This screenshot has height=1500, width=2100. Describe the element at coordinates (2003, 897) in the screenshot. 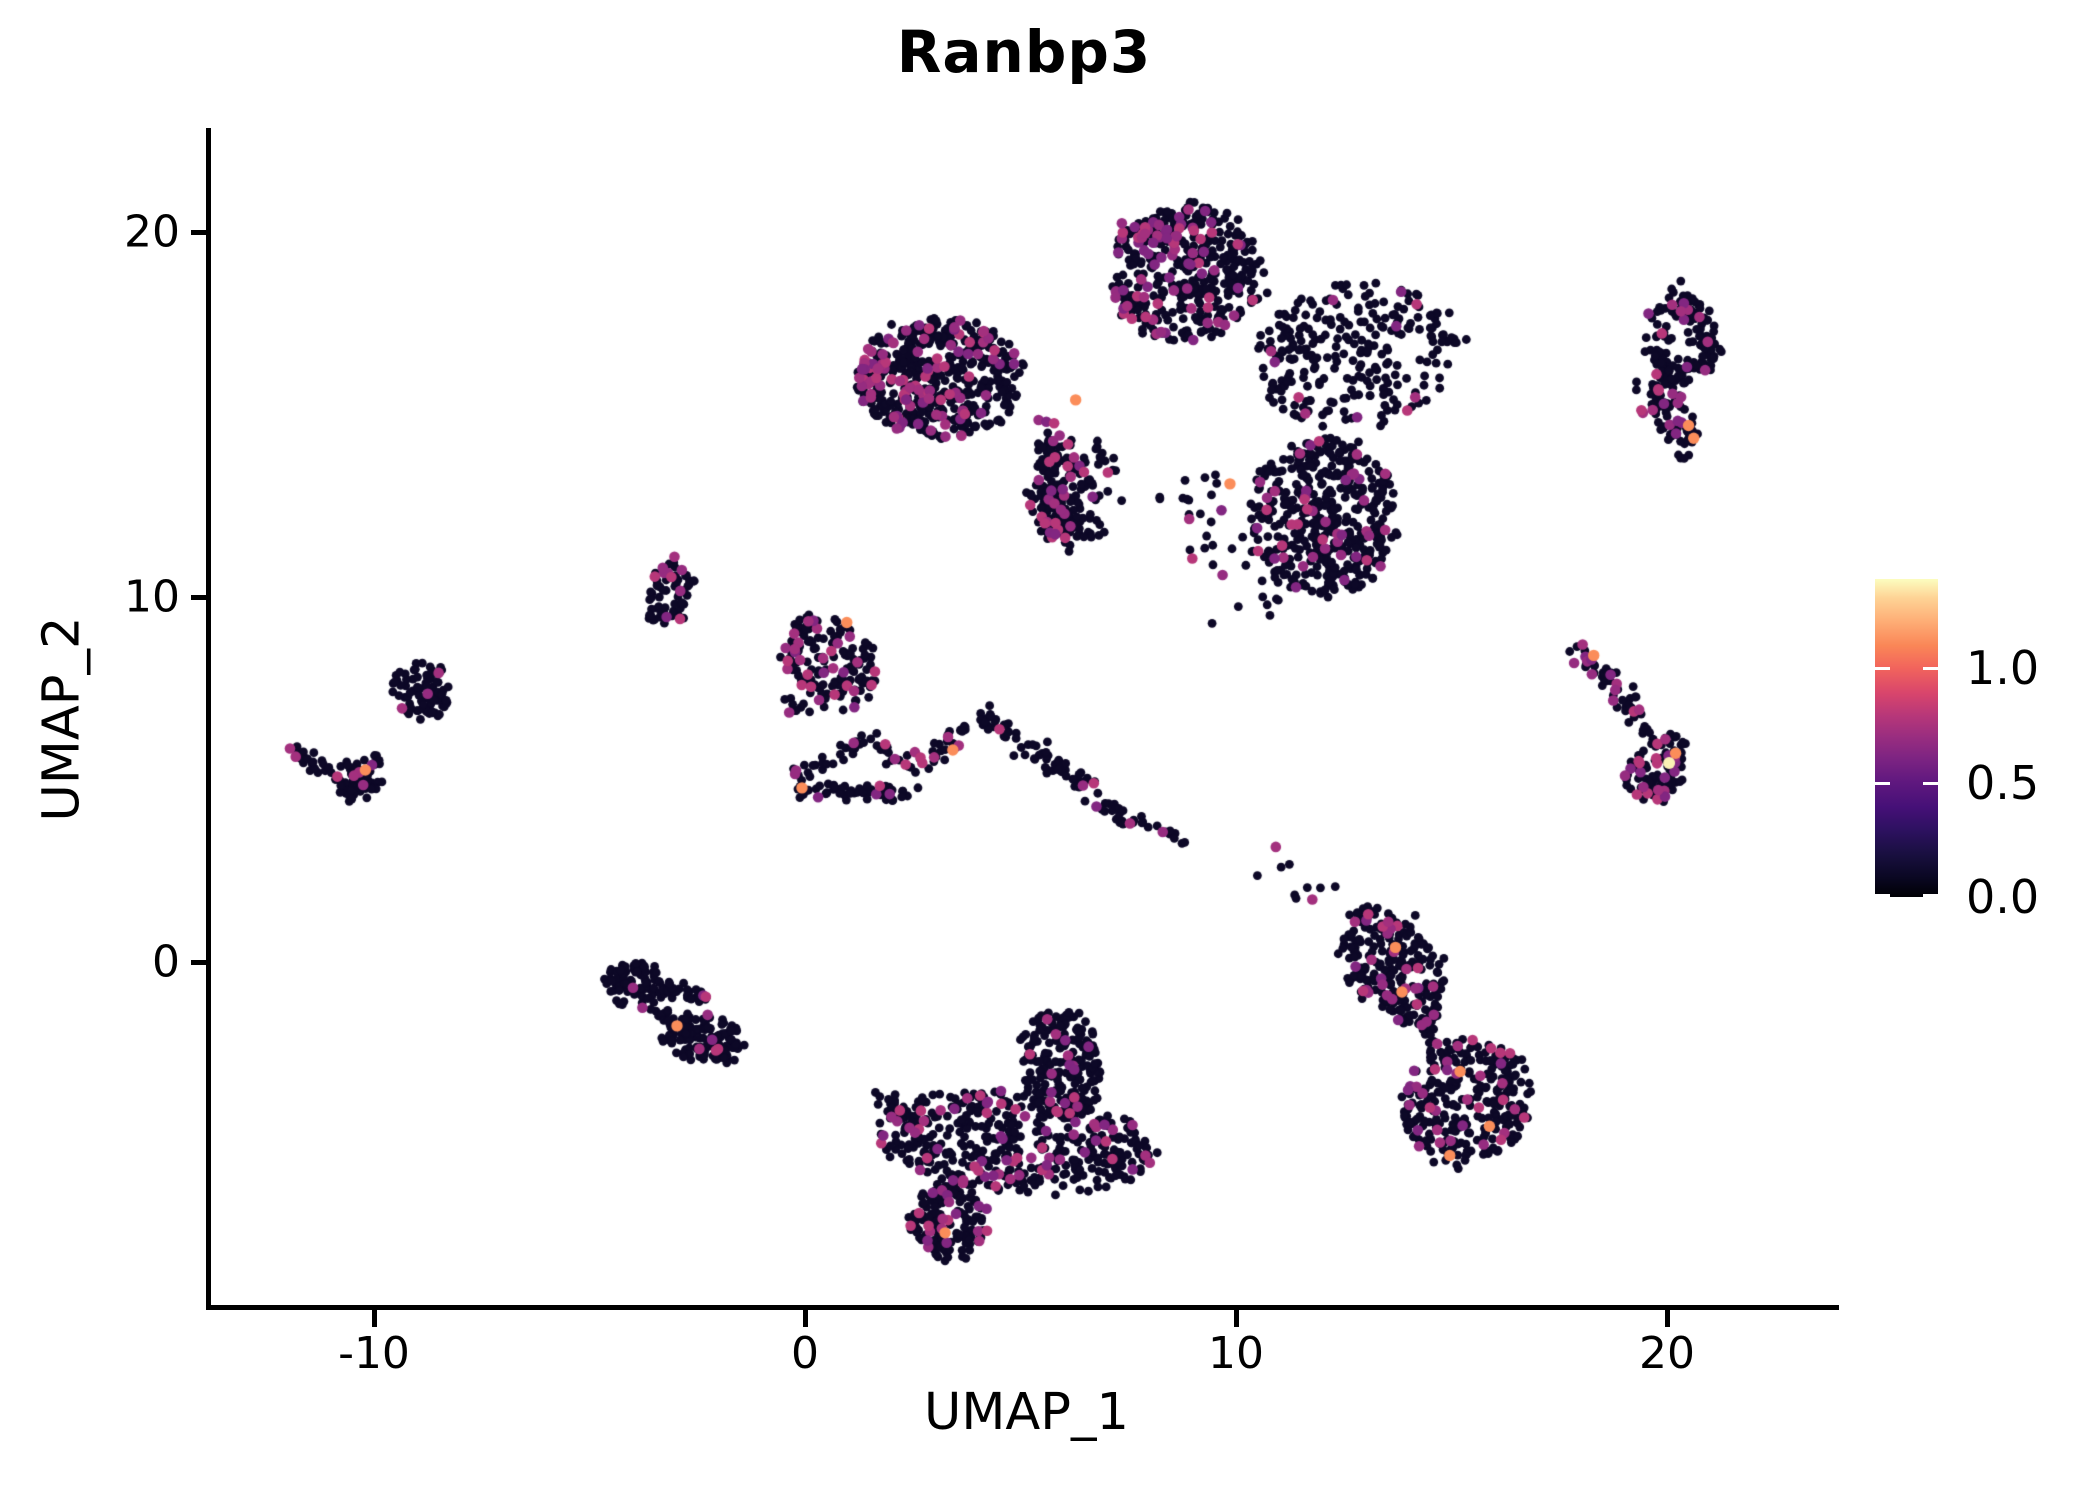

I see `colorbar-tick-label: 0.0` at that location.